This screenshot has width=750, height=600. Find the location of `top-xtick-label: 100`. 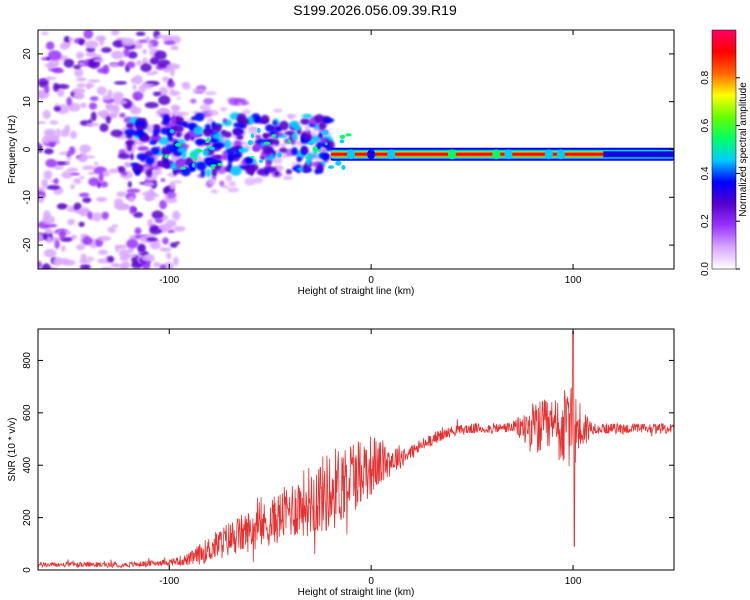

top-xtick-label: 100 is located at coordinates (573, 280).